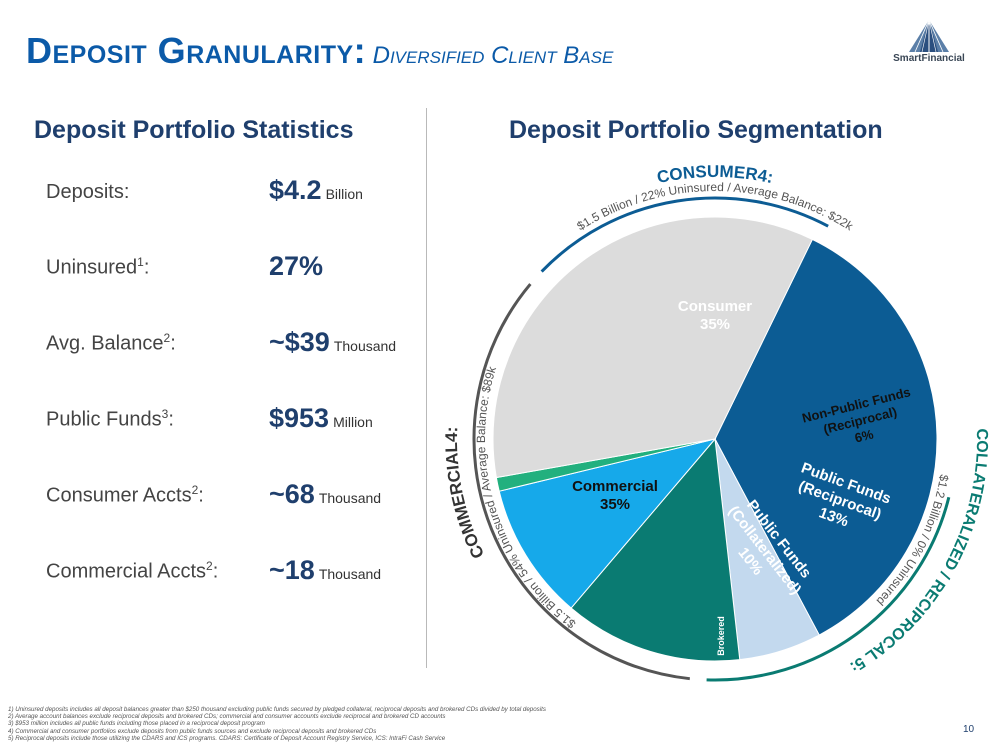 This screenshot has height=750, width=999. I want to click on stat-label: Public Funds3:, so click(110, 419).